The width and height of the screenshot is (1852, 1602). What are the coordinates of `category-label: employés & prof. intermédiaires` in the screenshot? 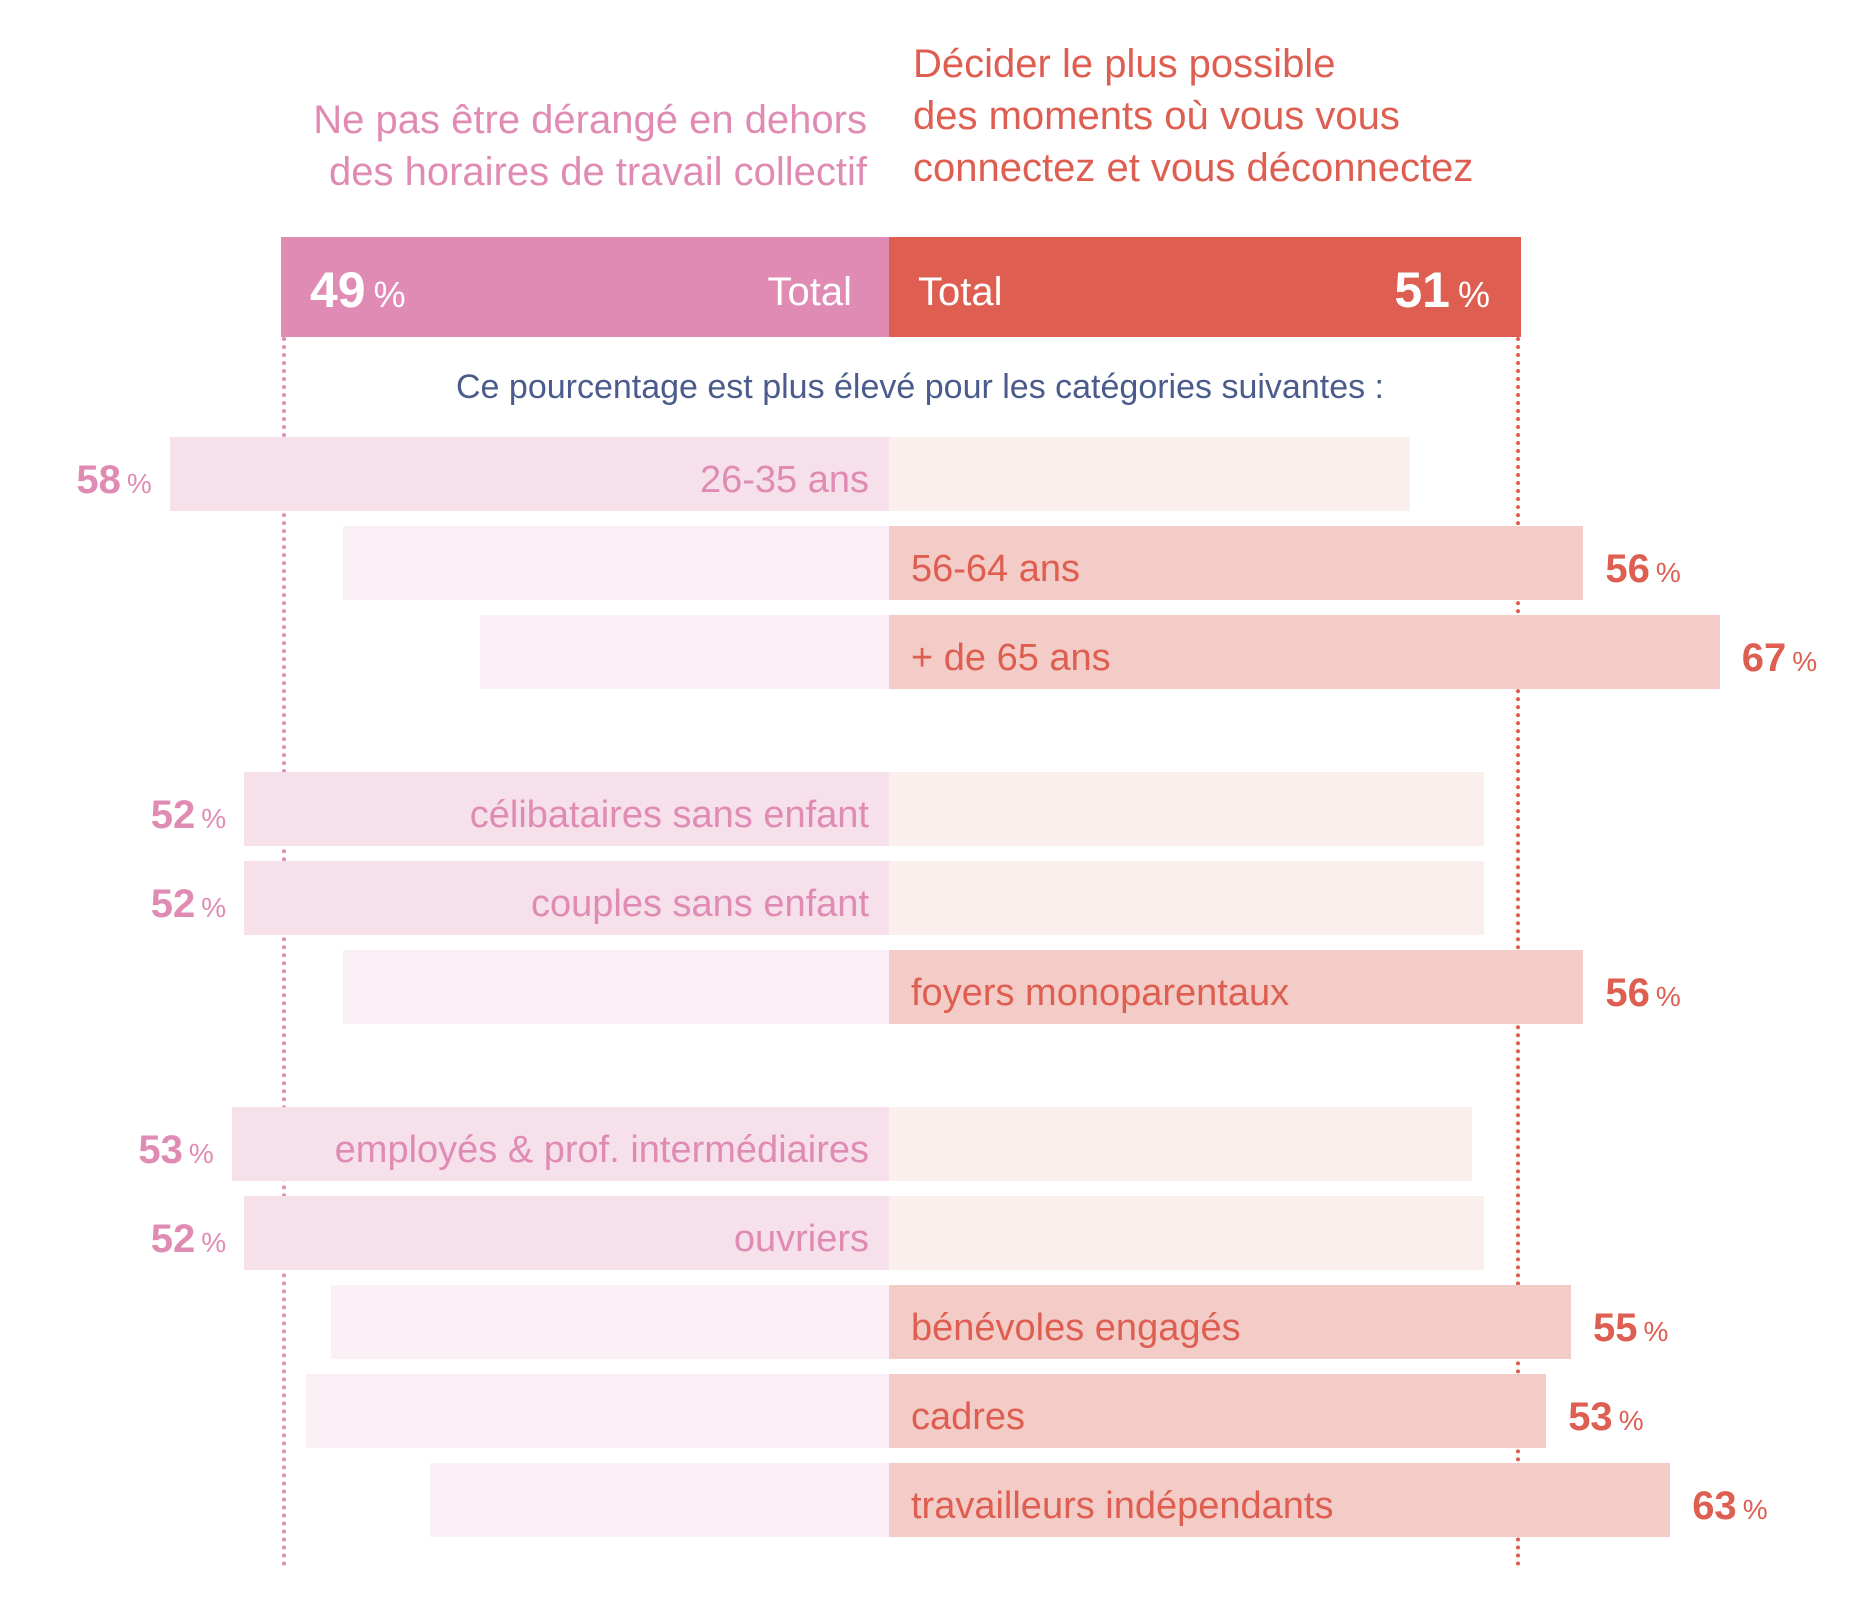 It's located at (601, 1150).